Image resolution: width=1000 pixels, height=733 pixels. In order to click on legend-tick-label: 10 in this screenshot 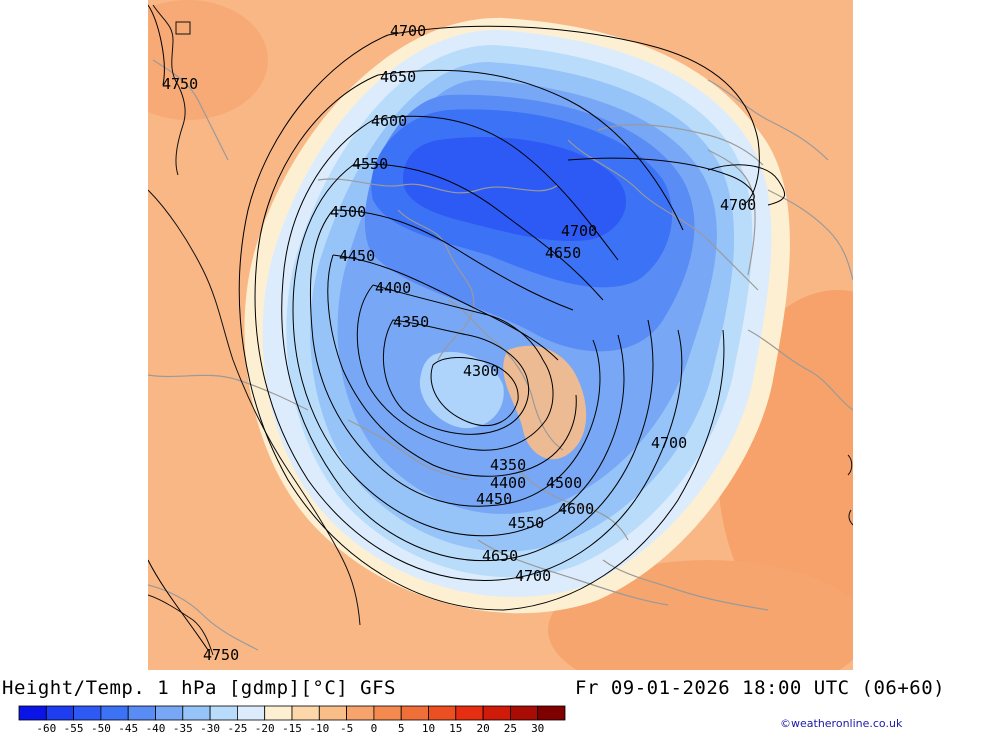, I will do `click(428, 727)`.